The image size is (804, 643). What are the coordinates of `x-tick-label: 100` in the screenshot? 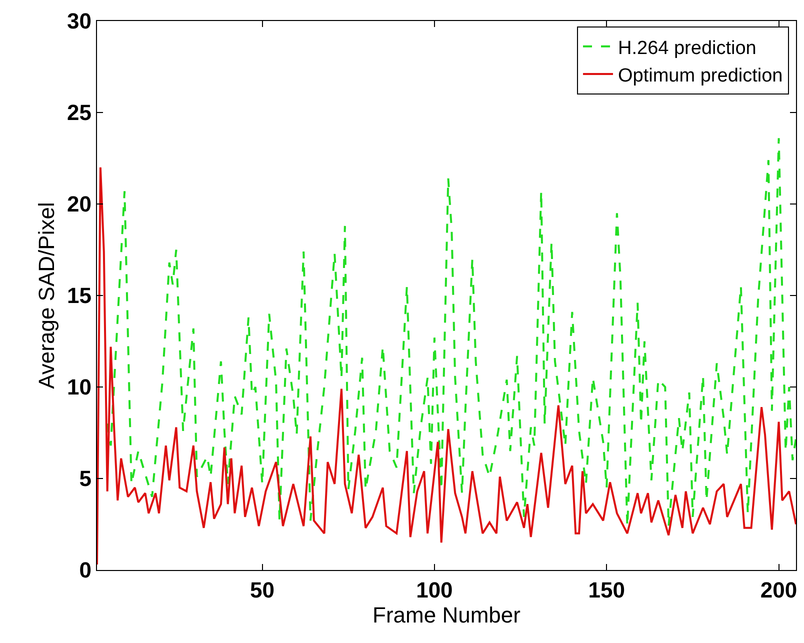 It's located at (434, 590).